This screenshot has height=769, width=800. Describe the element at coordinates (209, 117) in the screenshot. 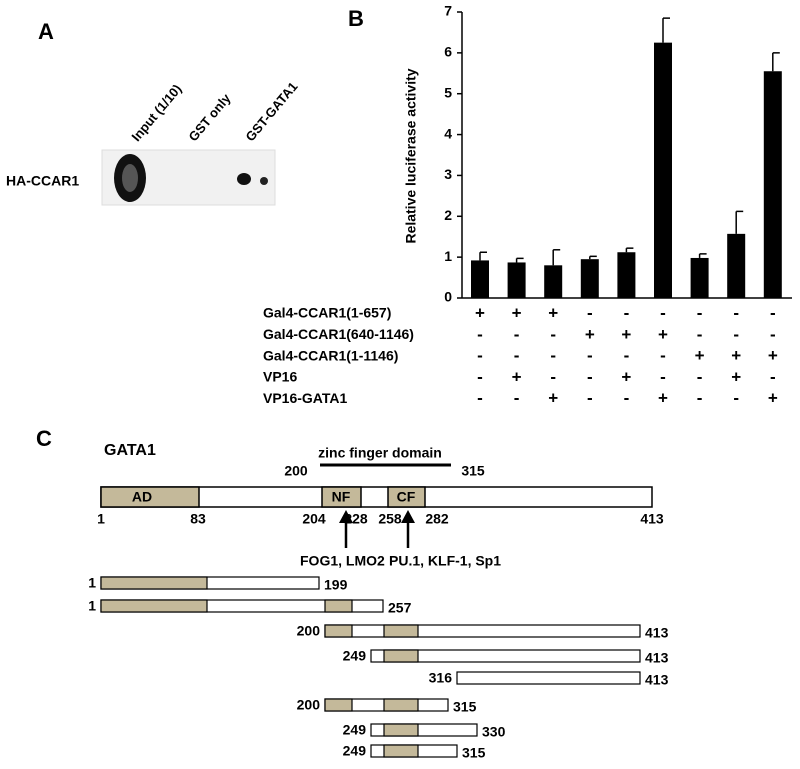

I see `lane-label: GST only` at that location.